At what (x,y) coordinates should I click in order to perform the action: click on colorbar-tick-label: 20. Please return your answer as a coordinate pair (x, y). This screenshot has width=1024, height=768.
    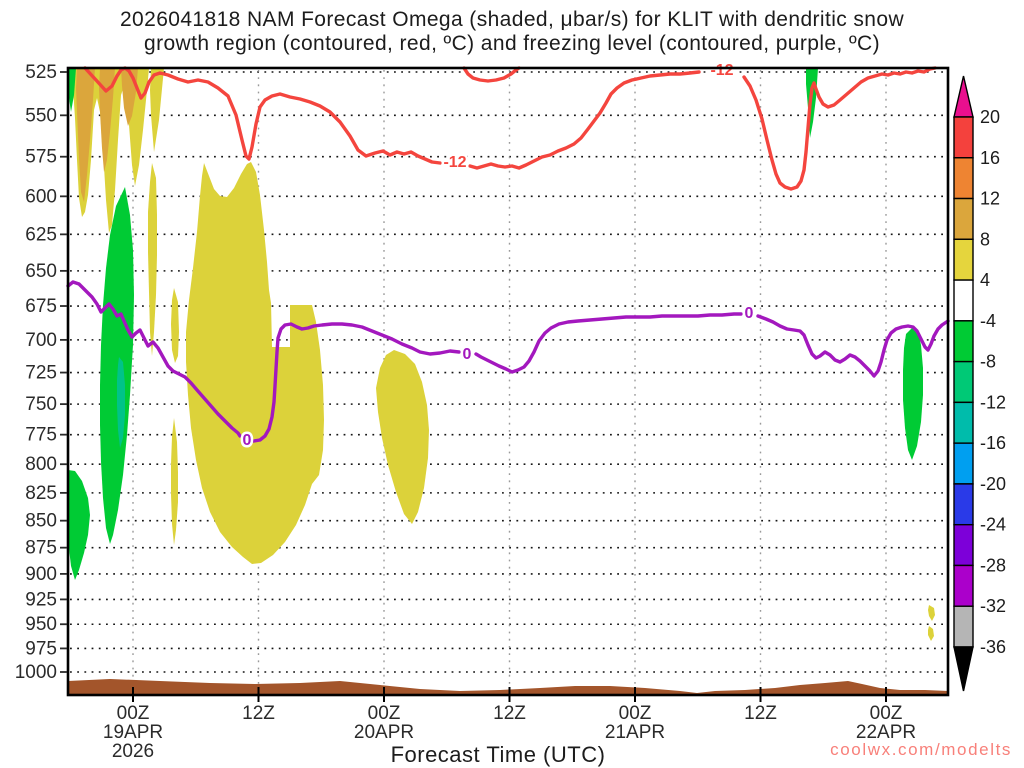
    Looking at the image, I should click on (990, 117).